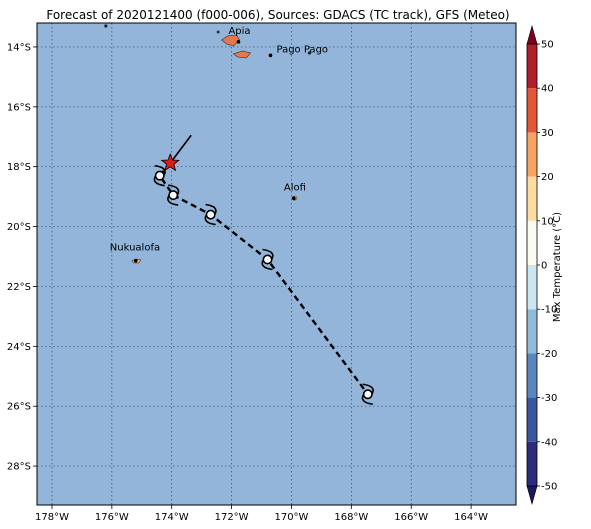 This screenshot has width=591, height=529. I want to click on x-tick-label: 168°W, so click(351, 517).